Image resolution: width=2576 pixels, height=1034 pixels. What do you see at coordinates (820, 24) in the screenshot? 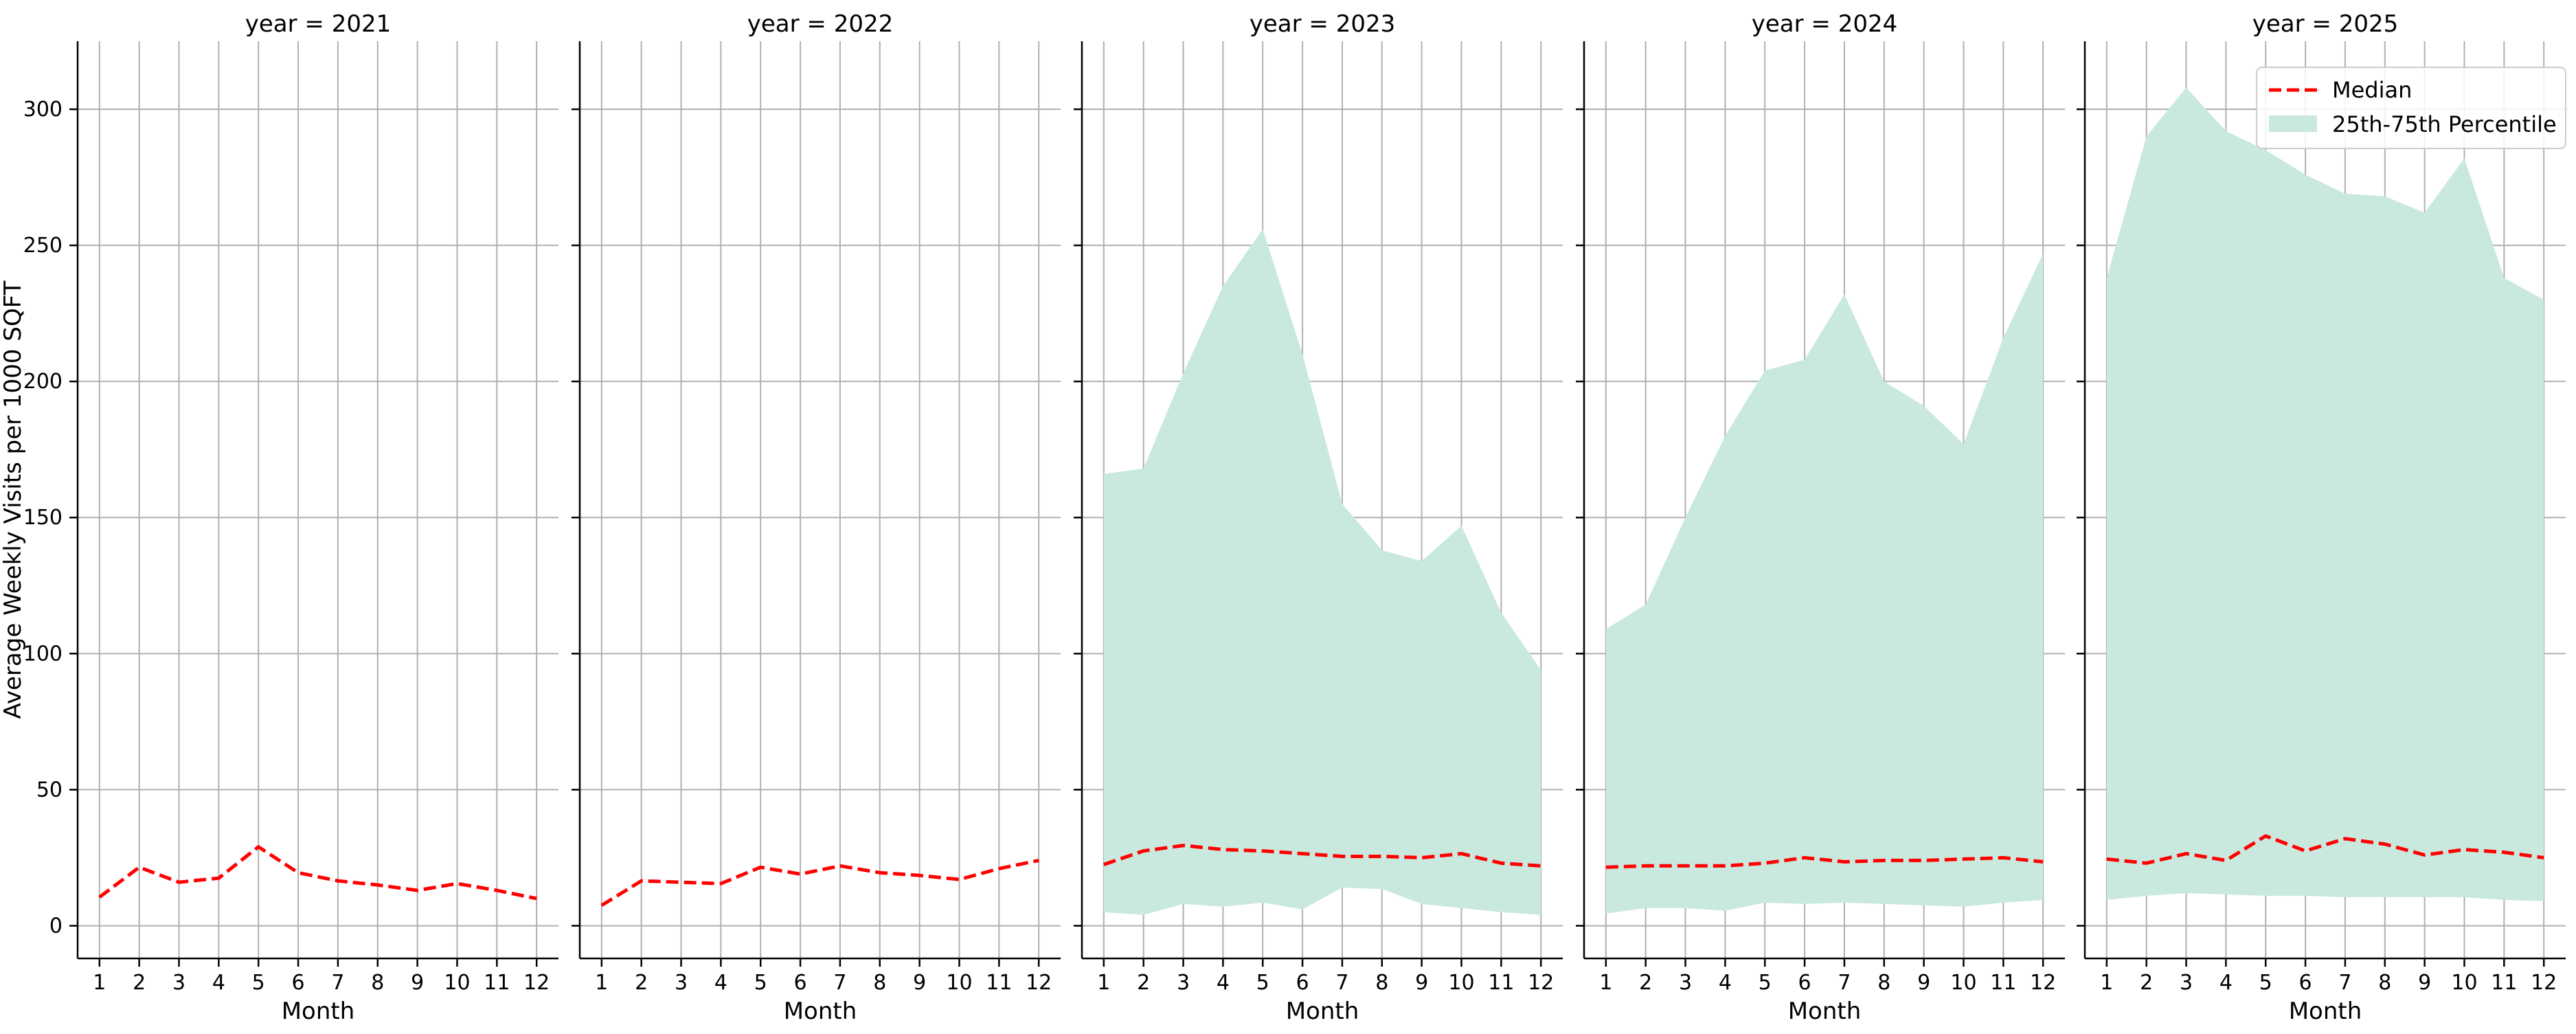
I see `panel-title: year = 2022` at bounding box center [820, 24].